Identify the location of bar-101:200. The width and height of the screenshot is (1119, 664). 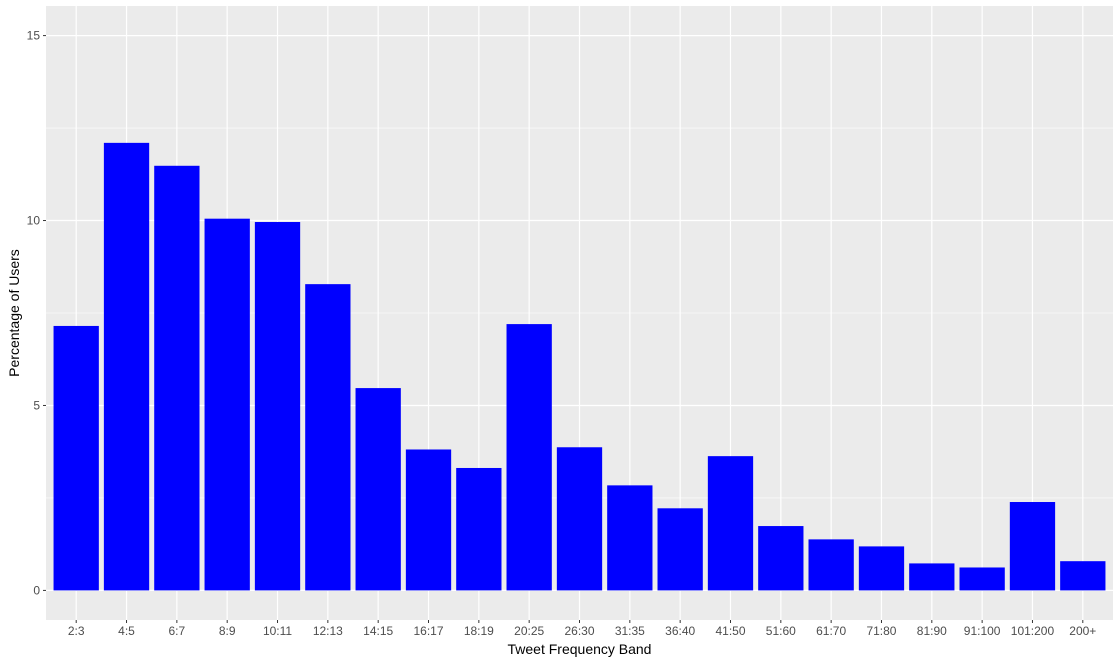
(1032, 546).